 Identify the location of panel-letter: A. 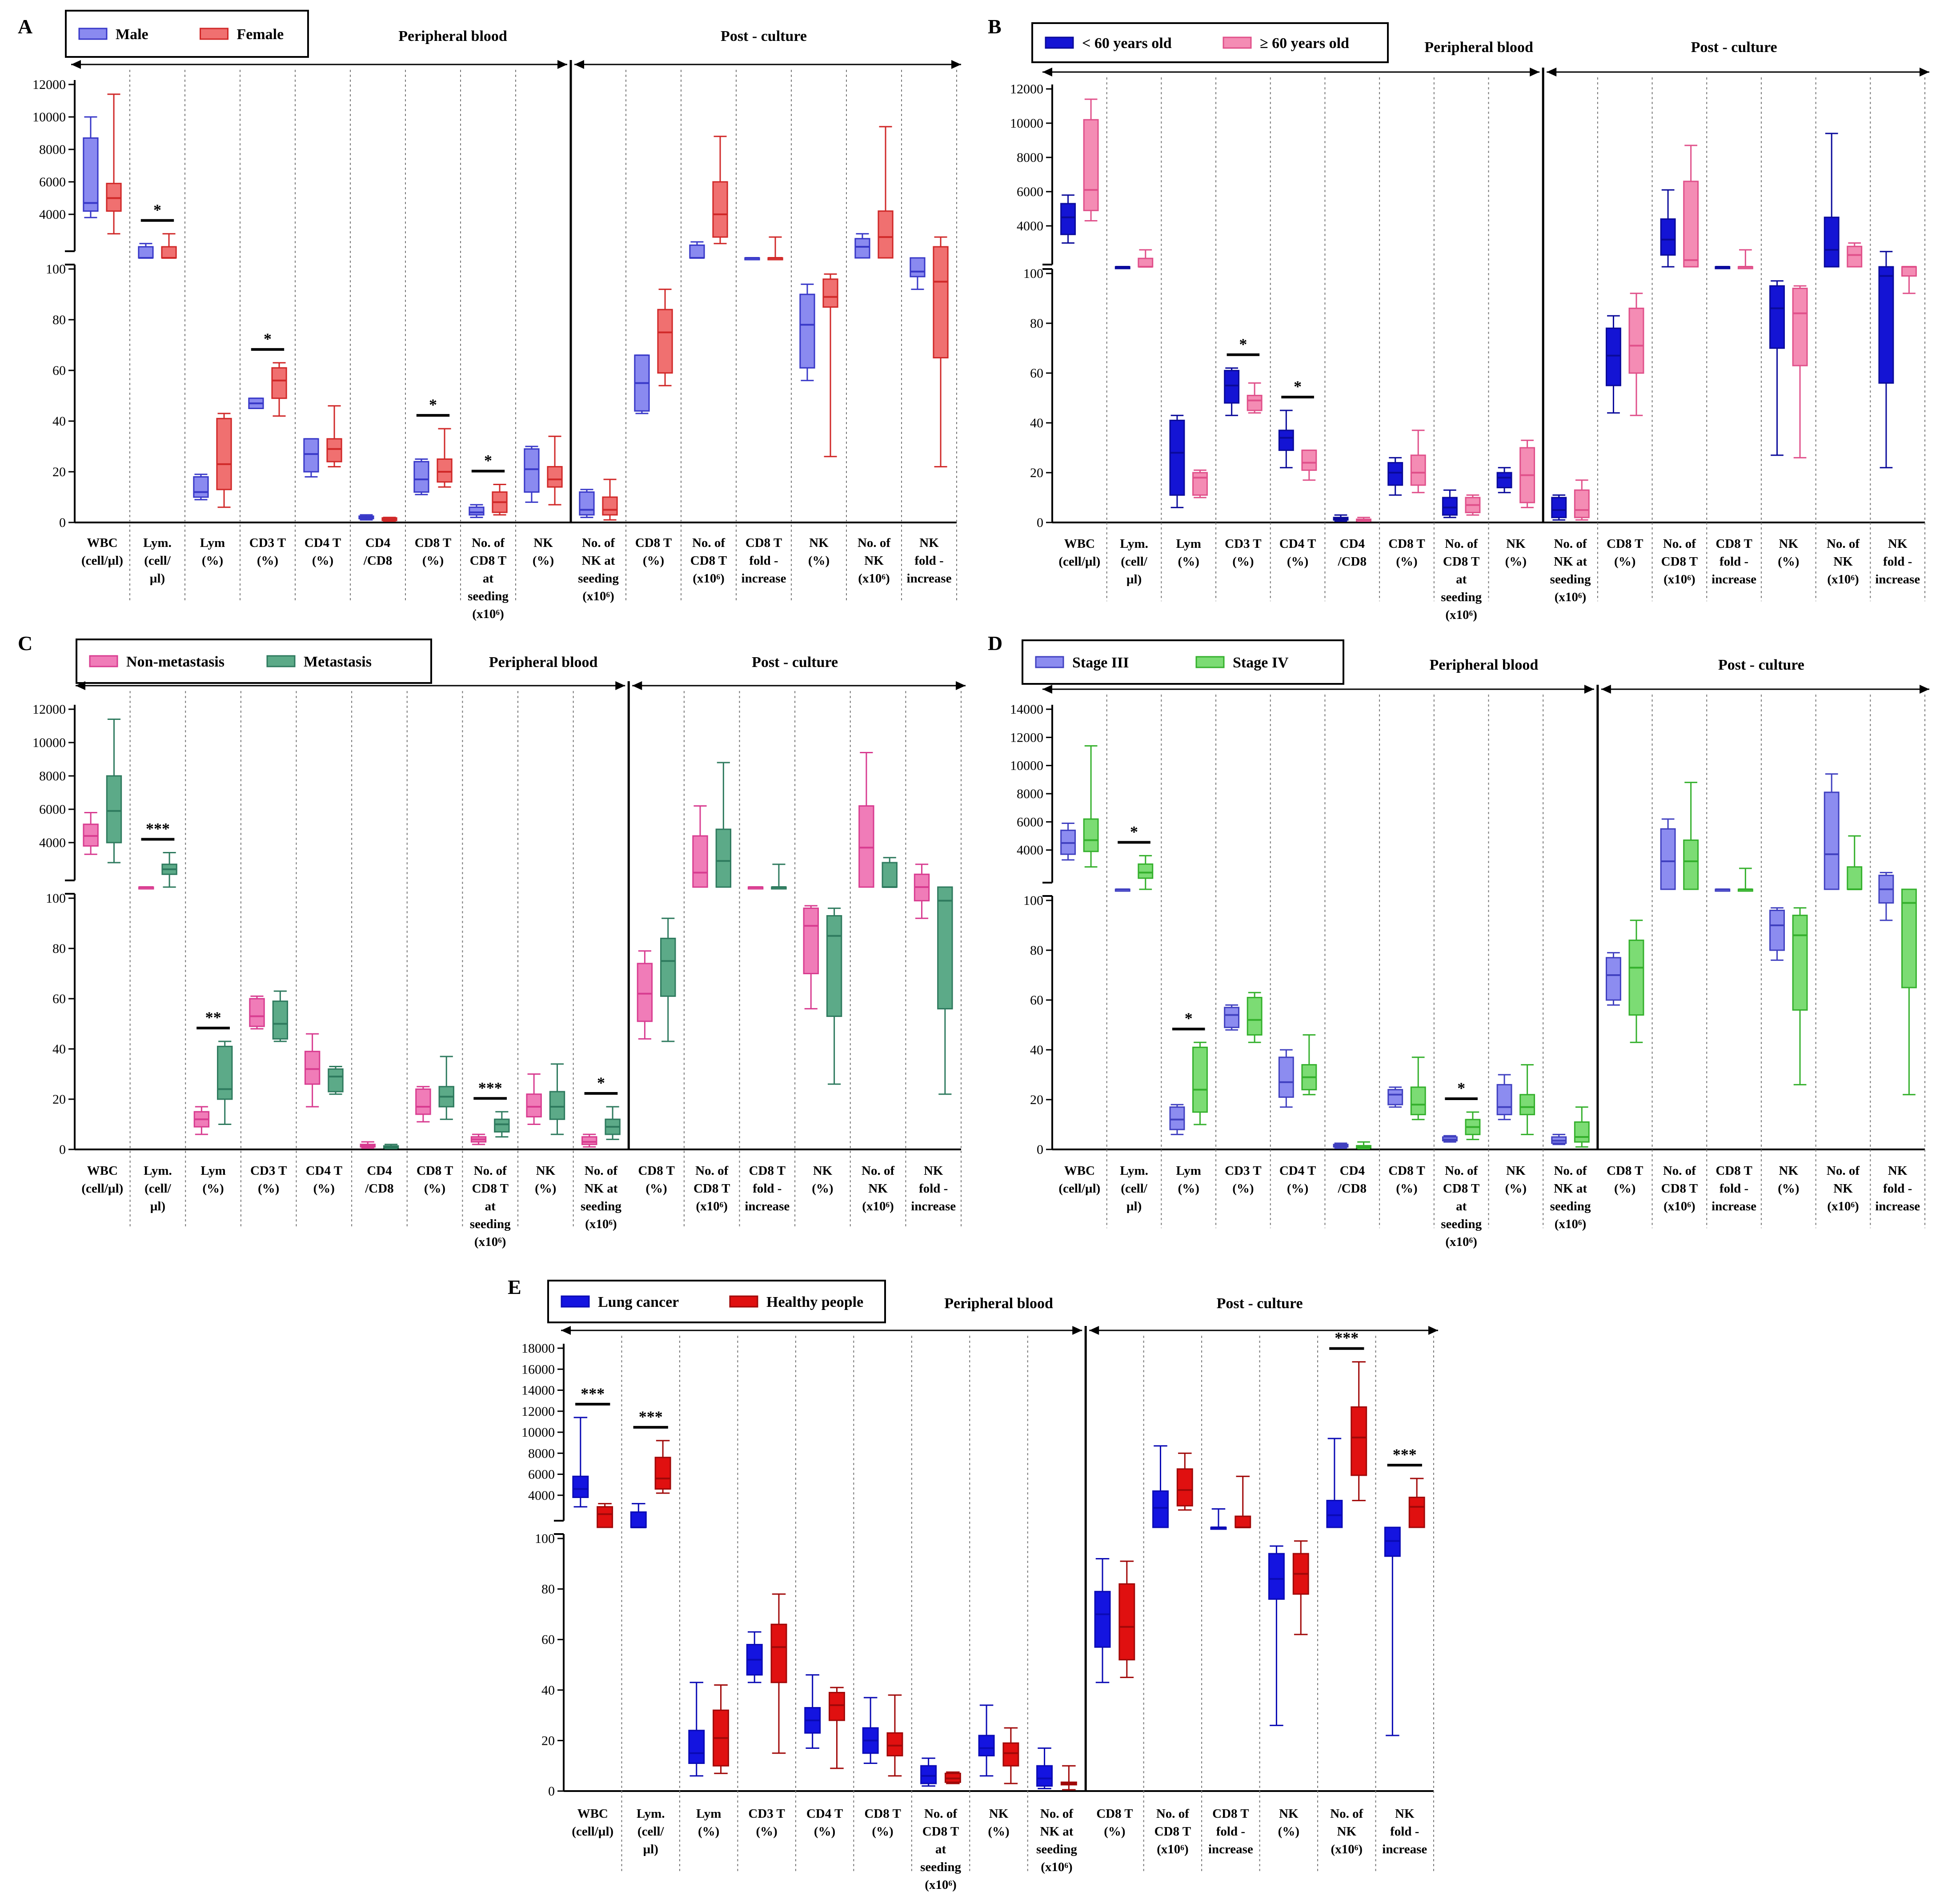
(25, 27).